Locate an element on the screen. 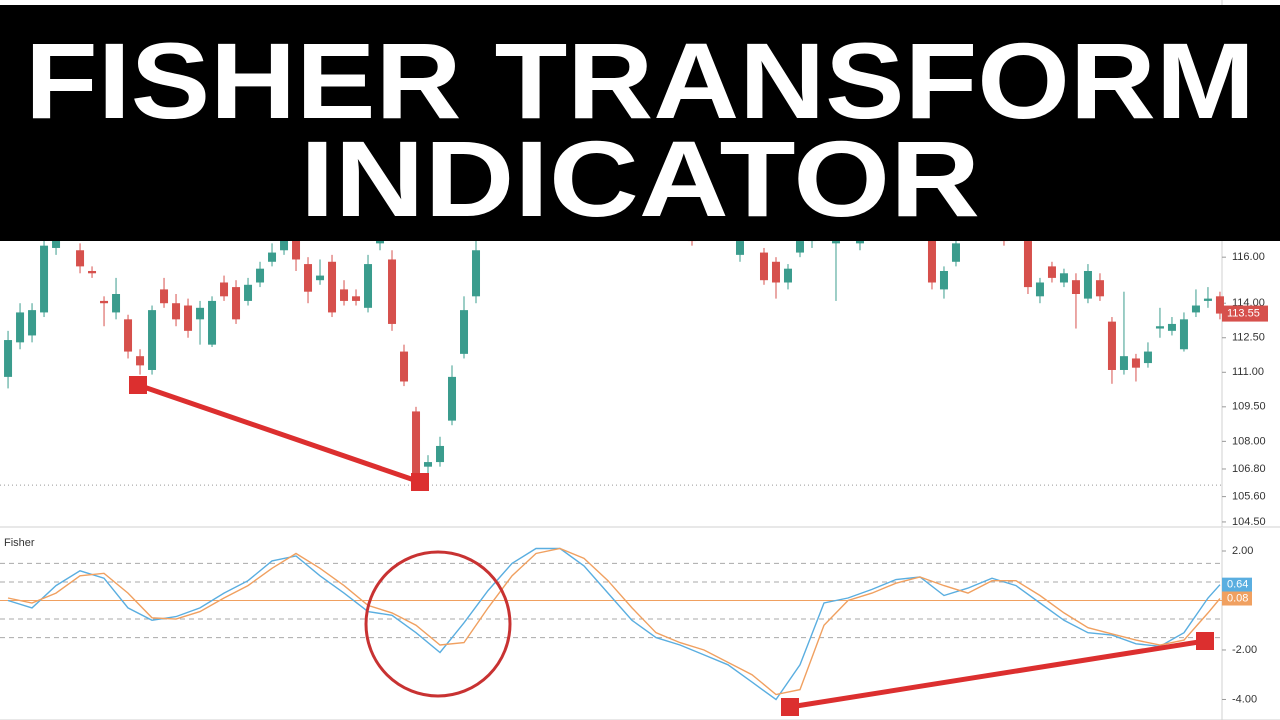 The width and height of the screenshot is (1280, 720). last-value-label: 0.08 is located at coordinates (1237, 598).